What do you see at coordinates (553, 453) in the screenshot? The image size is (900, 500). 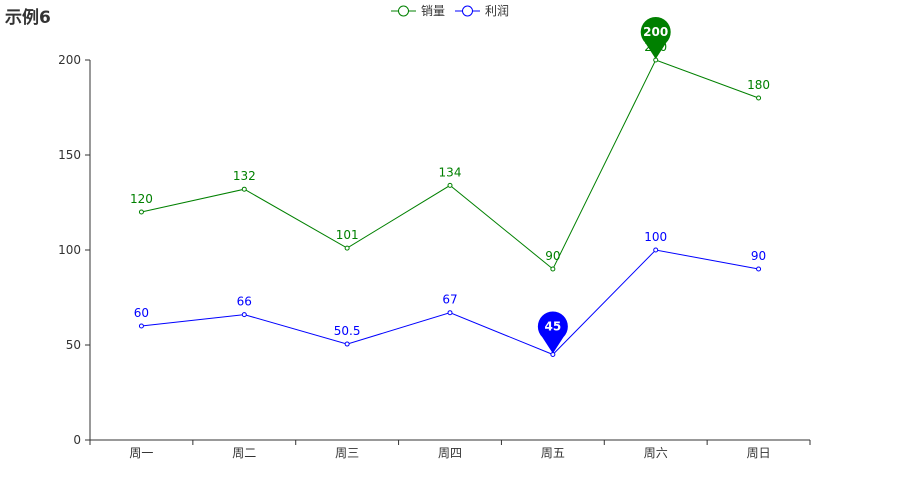 I see `x-tick-label: 周五` at bounding box center [553, 453].